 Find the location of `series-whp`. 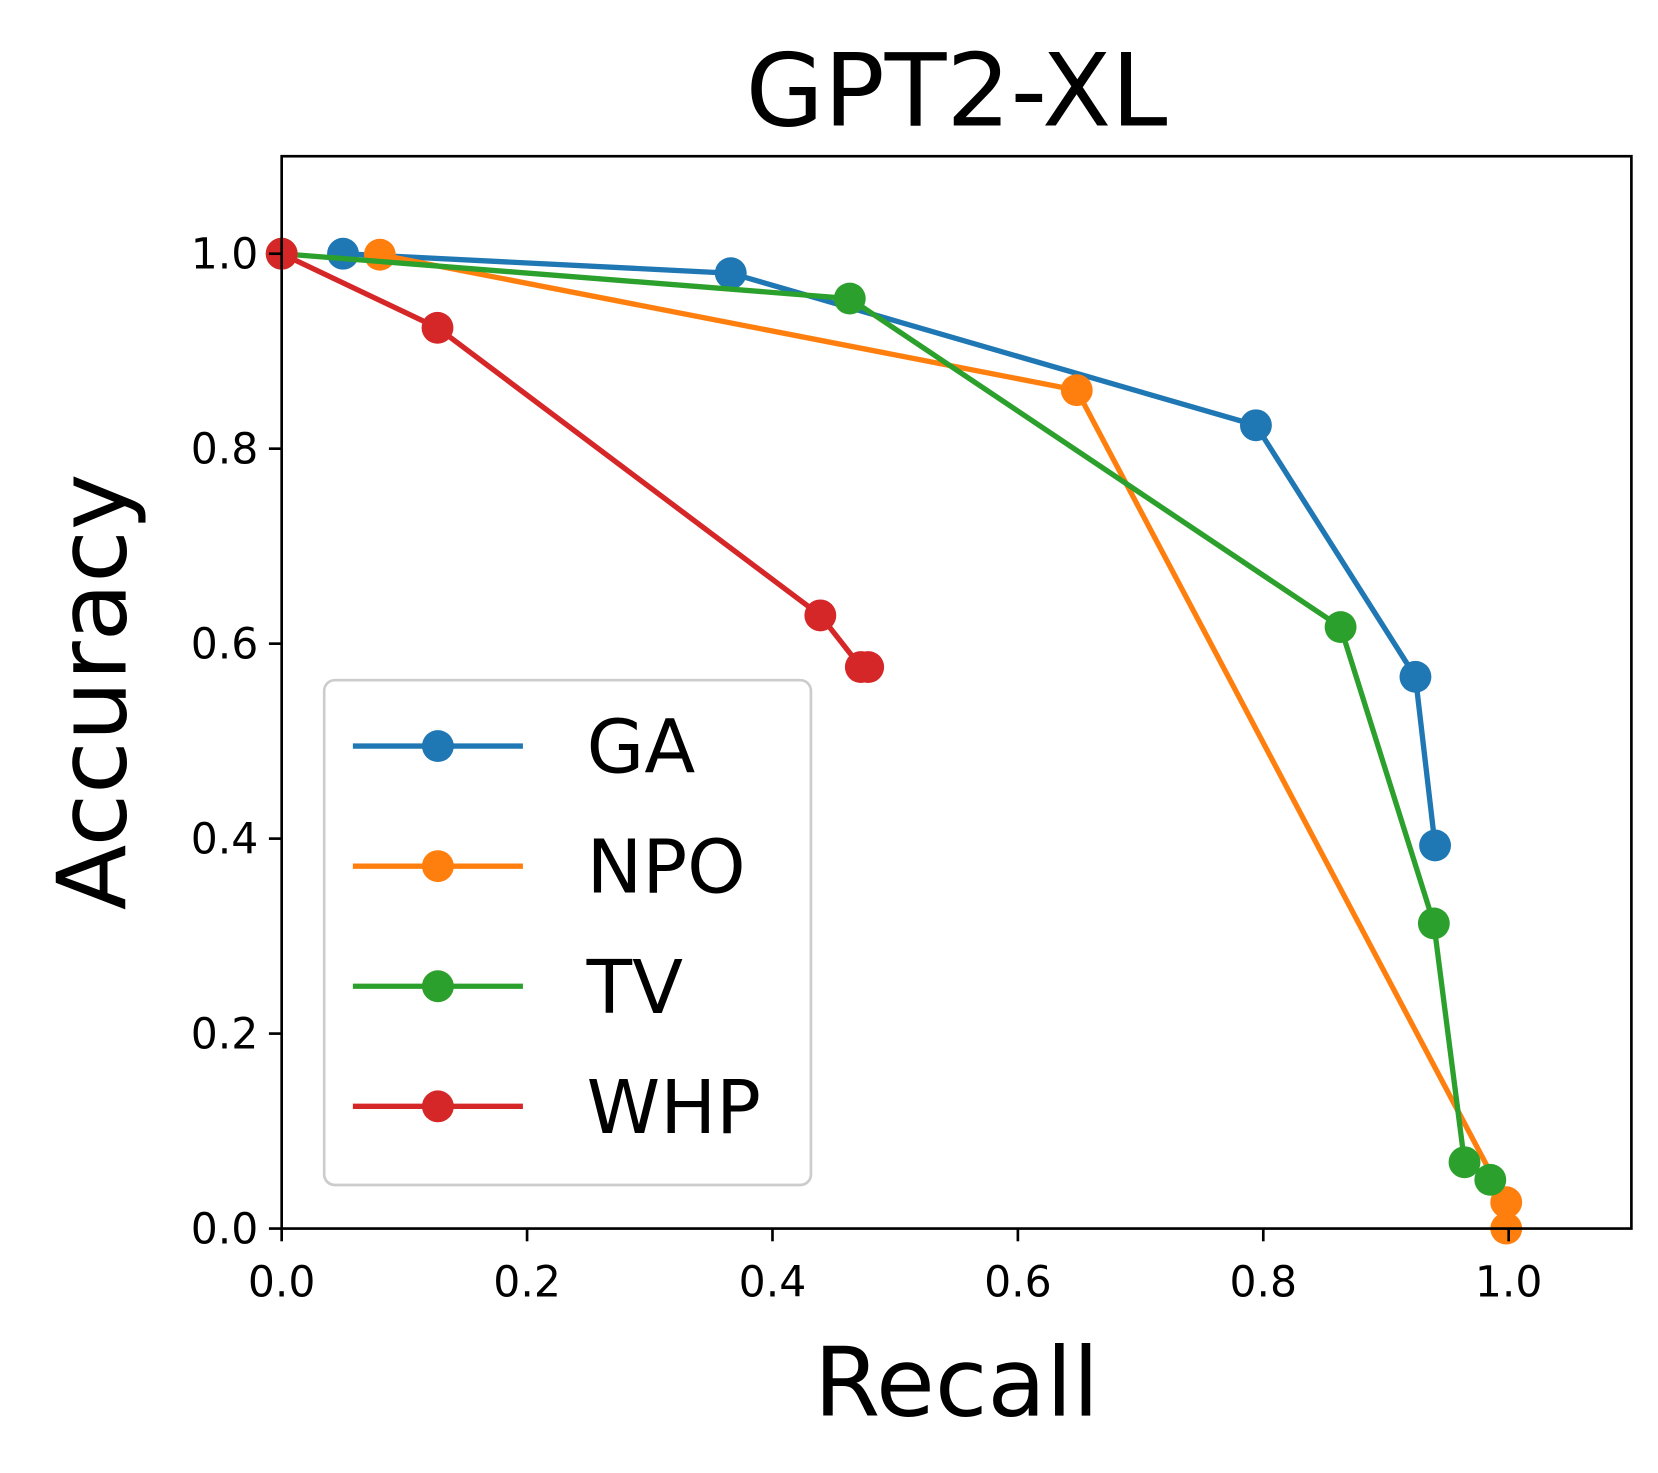

series-whp is located at coordinates (575, 460).